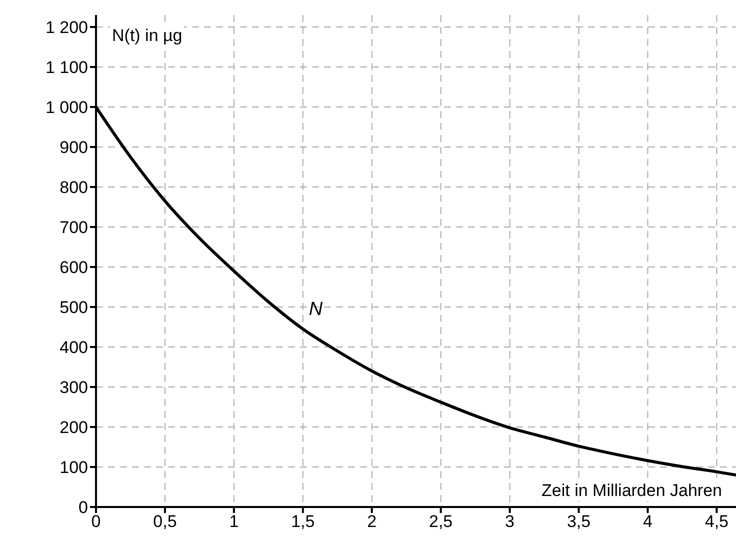 This screenshot has width=736, height=543. Describe the element at coordinates (315, 309) in the screenshot. I see `series-label: N` at that location.